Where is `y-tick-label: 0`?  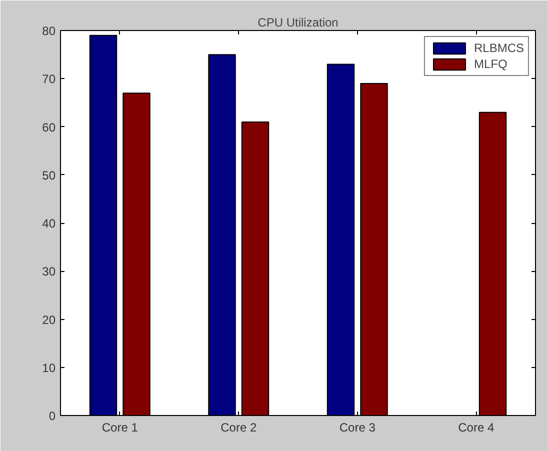
y-tick-label: 0 is located at coordinates (52, 416).